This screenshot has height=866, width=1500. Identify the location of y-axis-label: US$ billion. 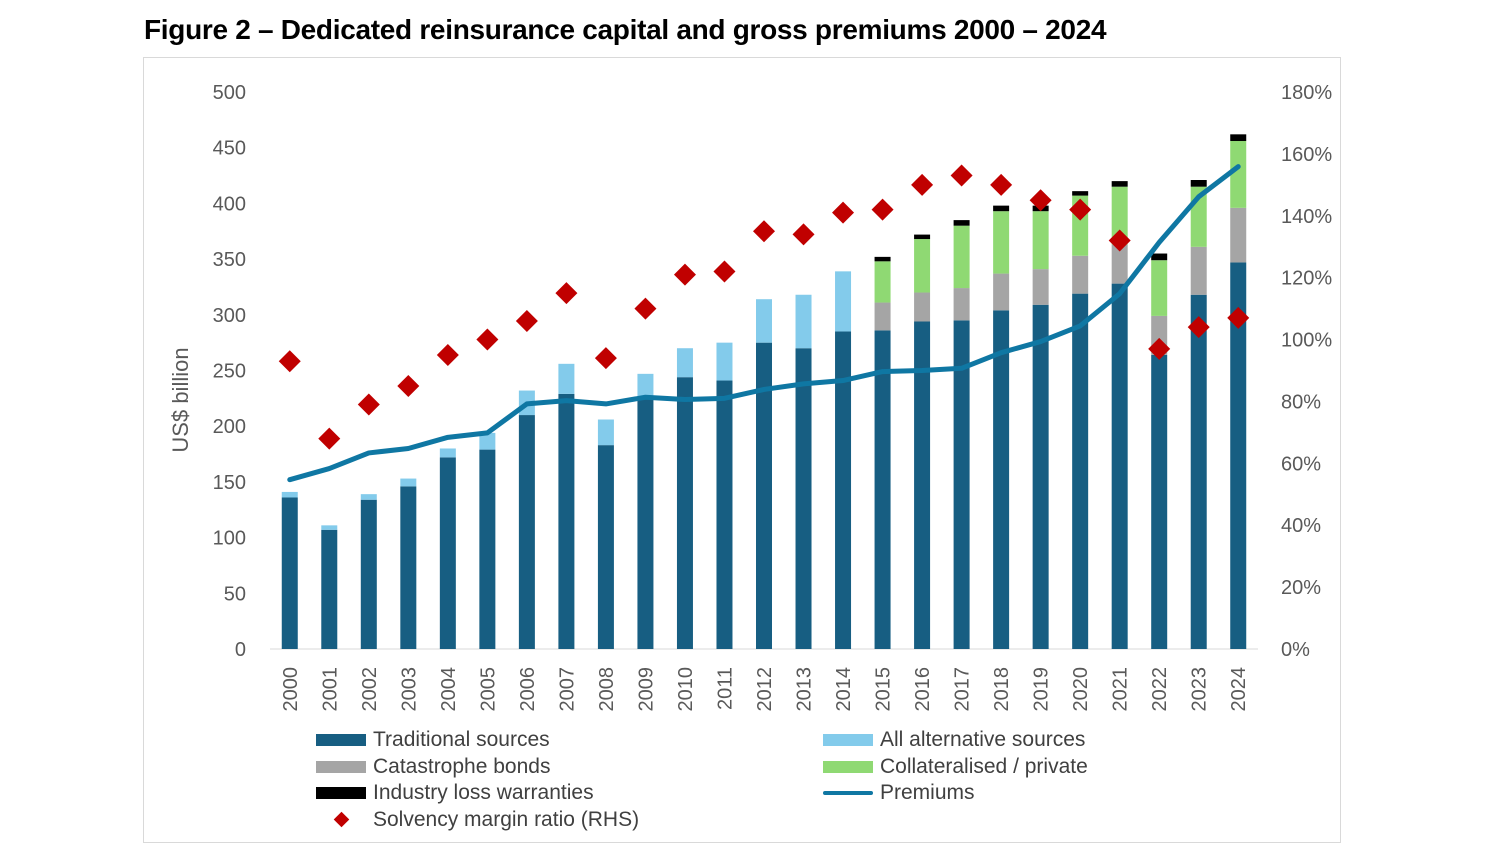
(180, 399).